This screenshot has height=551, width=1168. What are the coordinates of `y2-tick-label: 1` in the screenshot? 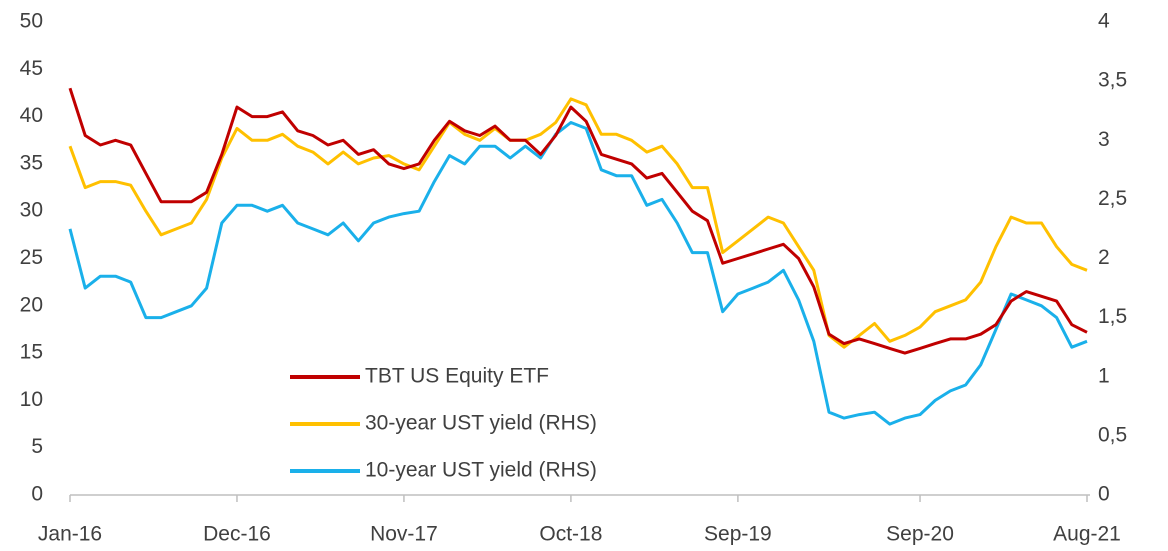 It's located at (1104, 375).